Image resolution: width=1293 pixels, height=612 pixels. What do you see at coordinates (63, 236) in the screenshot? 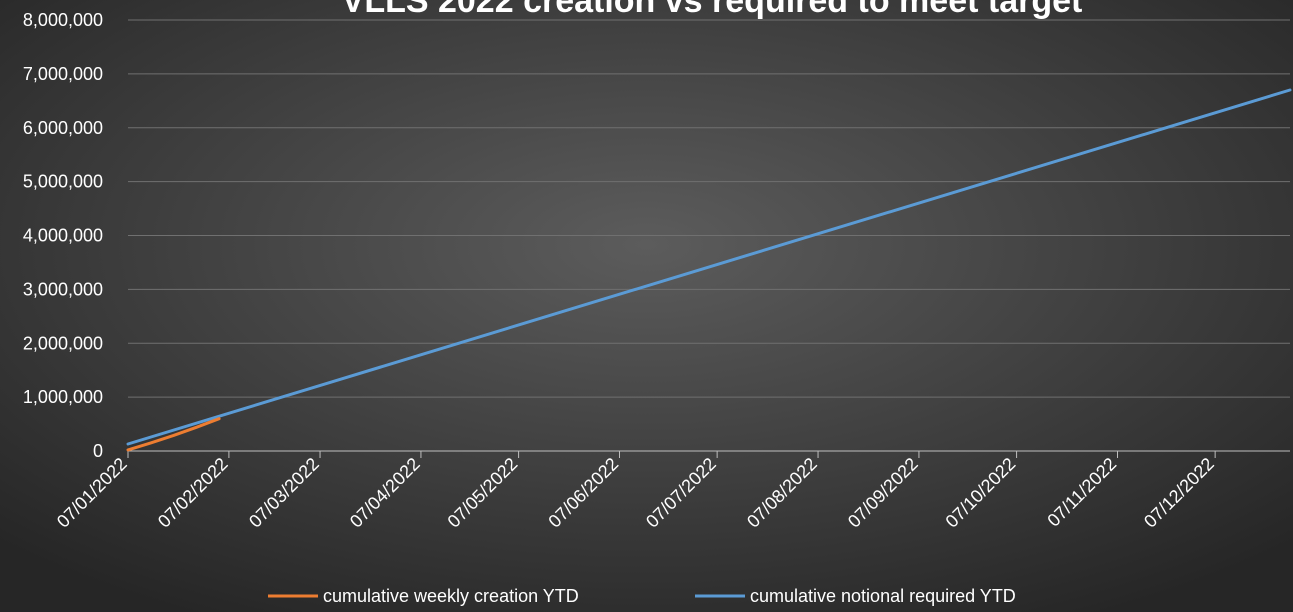
I see `y-tick-label: 4,000,000` at bounding box center [63, 236].